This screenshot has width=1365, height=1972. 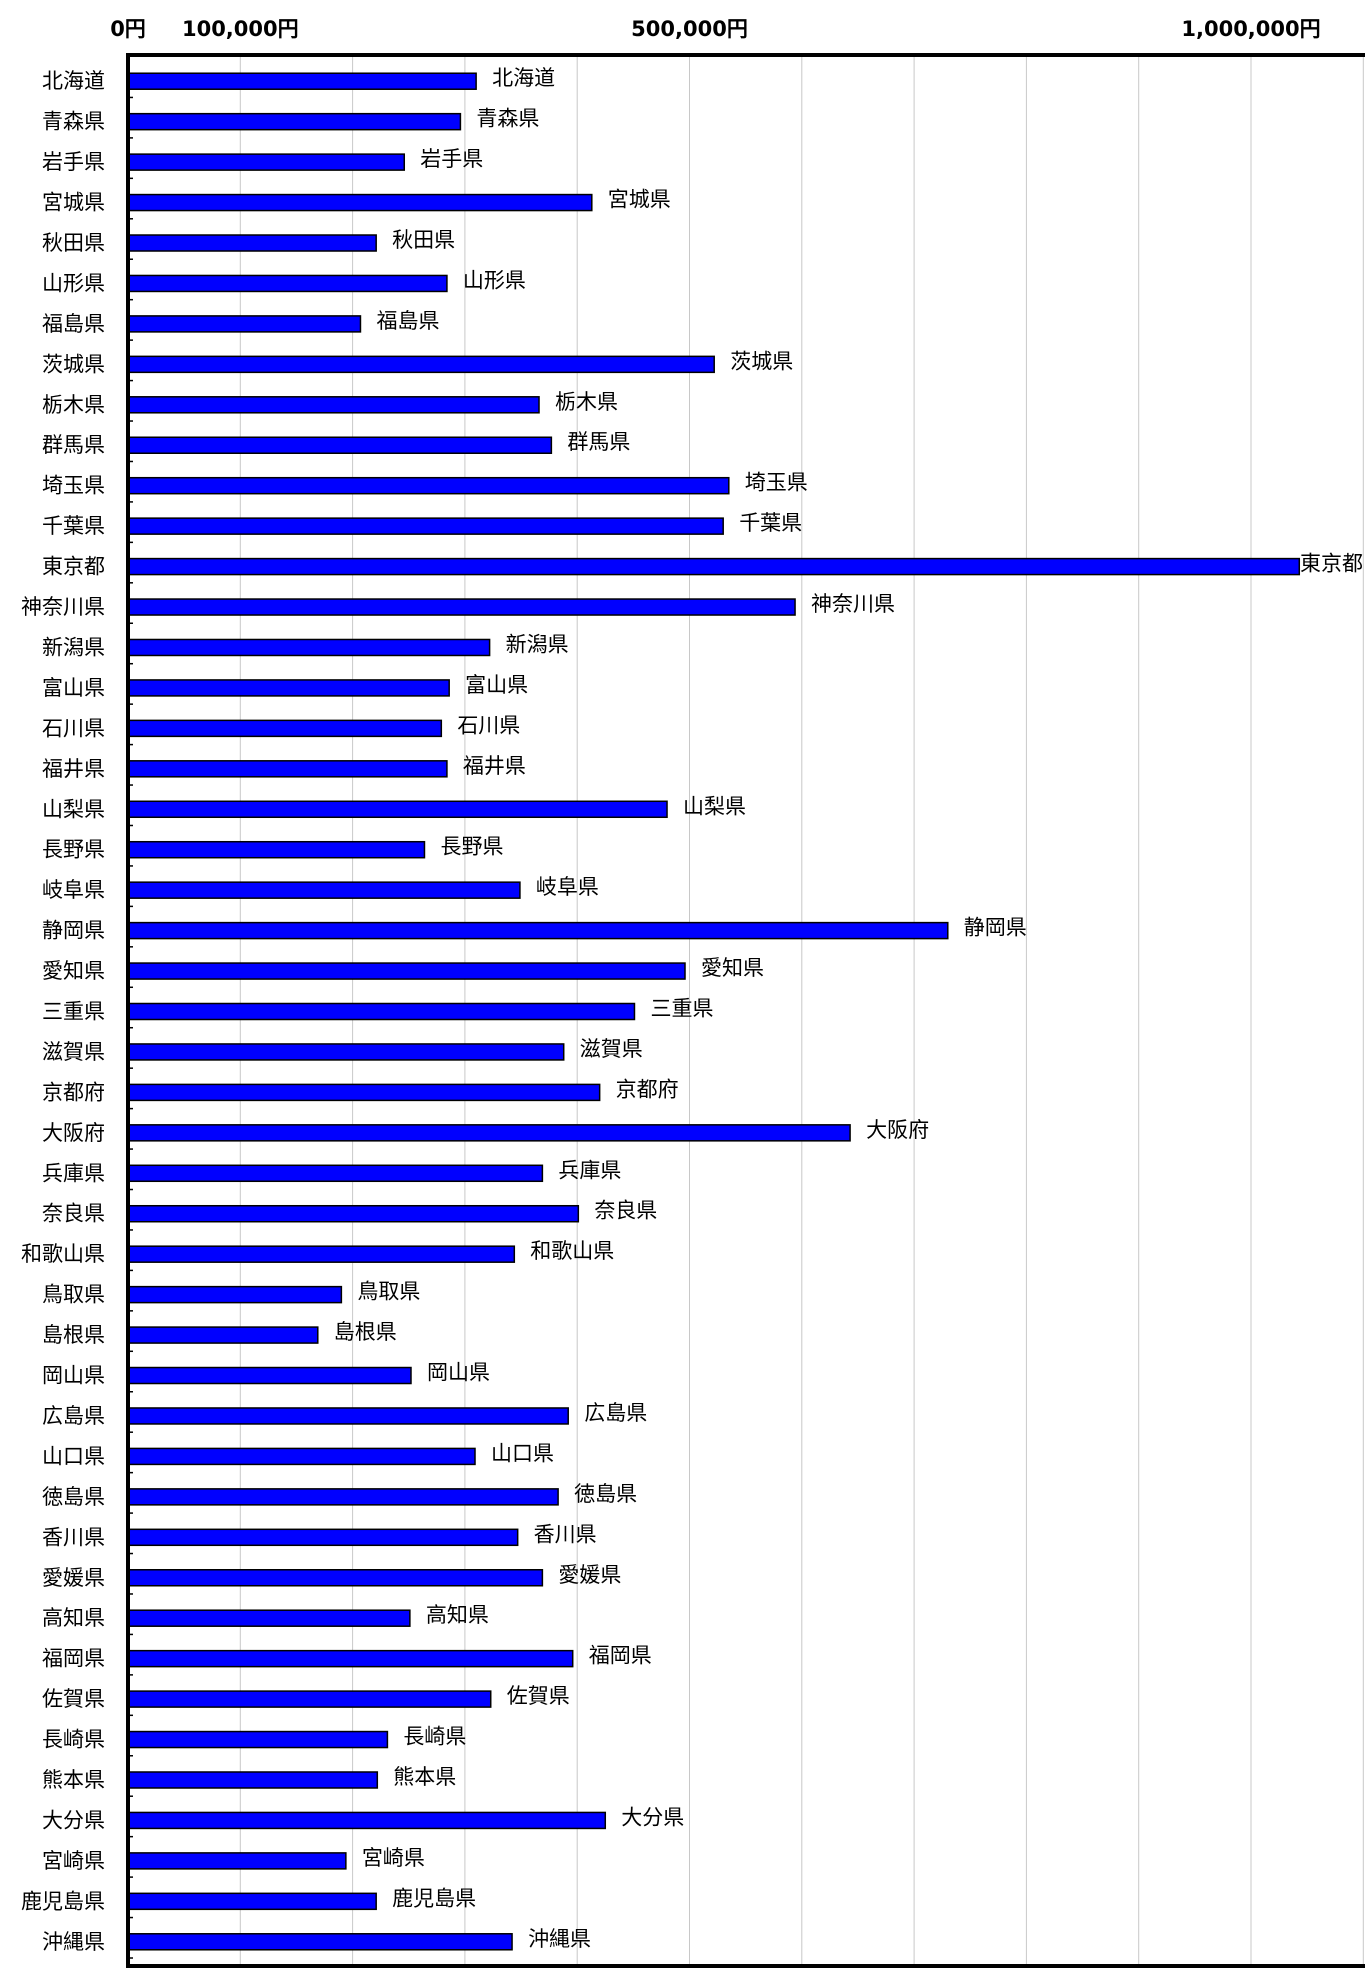 What do you see at coordinates (73, 1740) in the screenshot?
I see `category-label: 長崎県` at bounding box center [73, 1740].